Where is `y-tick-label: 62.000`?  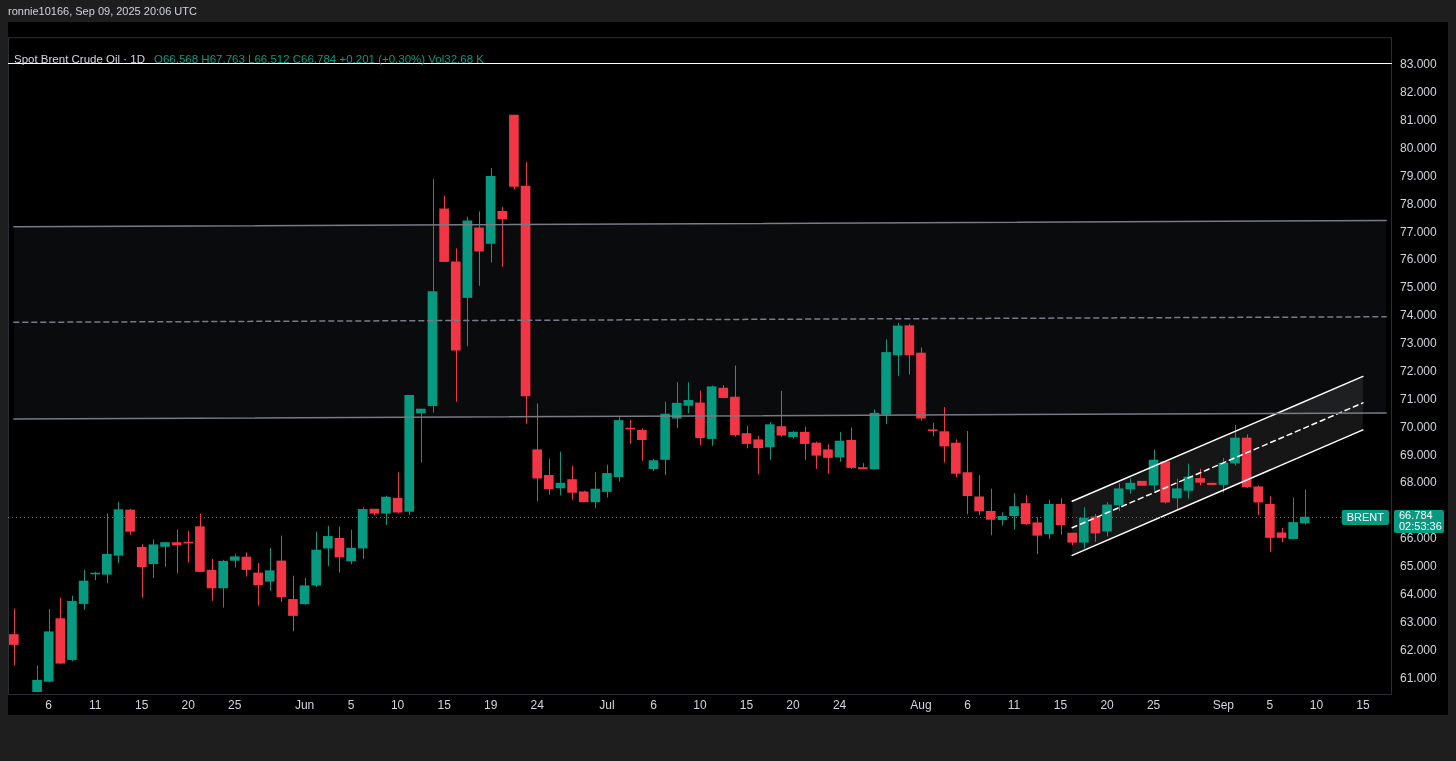
y-tick-label: 62.000 is located at coordinates (1419, 649).